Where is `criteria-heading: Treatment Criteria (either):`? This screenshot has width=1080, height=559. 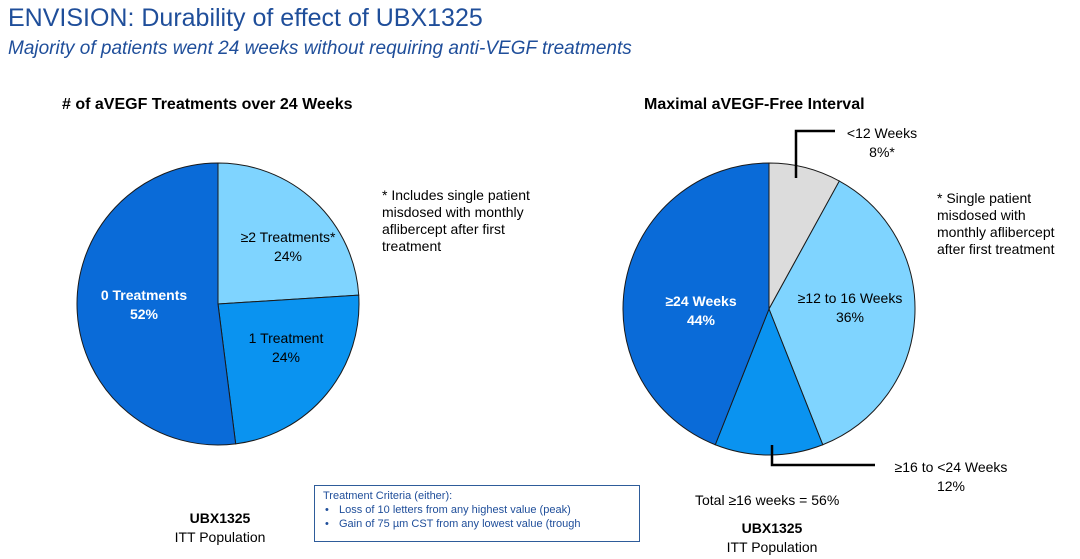
criteria-heading: Treatment Criteria (either): is located at coordinates (388, 496).